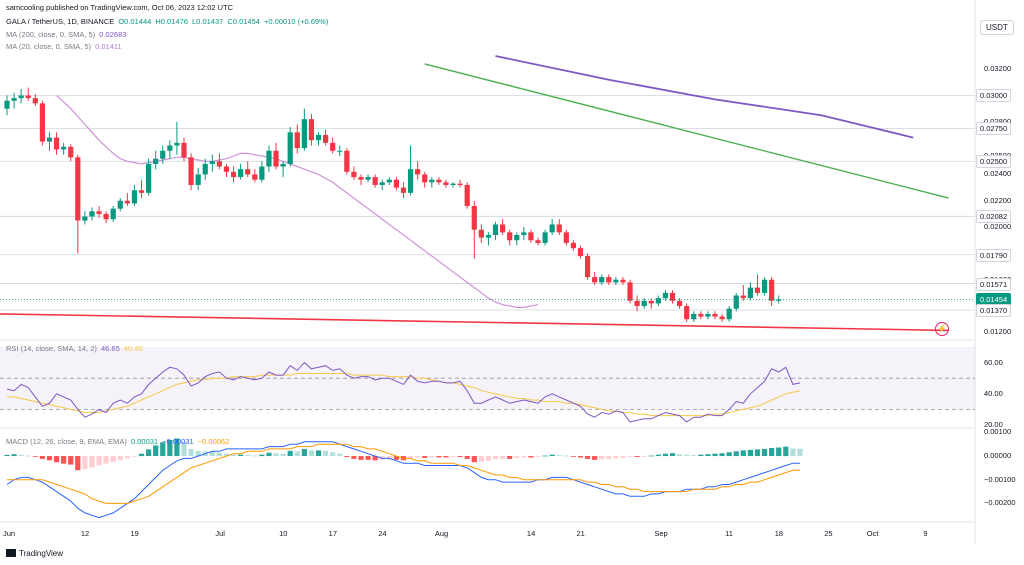 This screenshot has width=1024, height=565. What do you see at coordinates (135, 21) in the screenshot?
I see `ohlc-open: O0.01444` at bounding box center [135, 21].